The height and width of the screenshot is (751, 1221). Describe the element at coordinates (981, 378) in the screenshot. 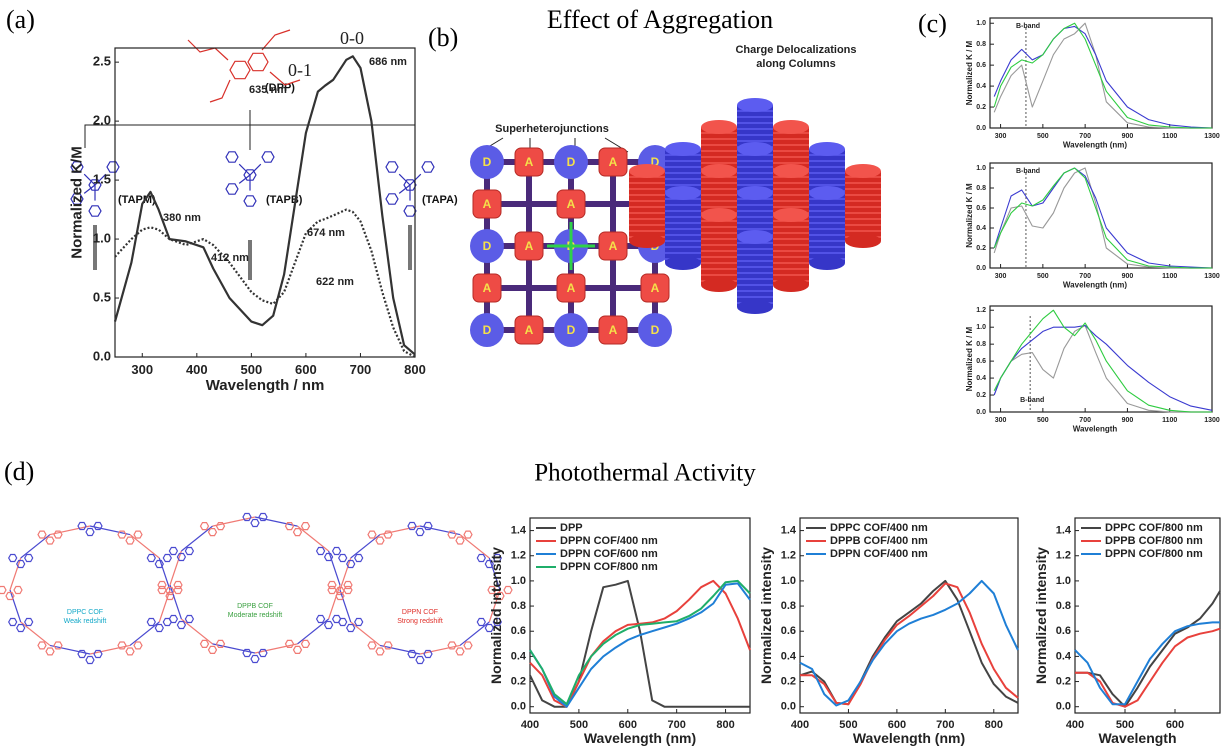

I see `y-tick-label: 0.4` at that location.